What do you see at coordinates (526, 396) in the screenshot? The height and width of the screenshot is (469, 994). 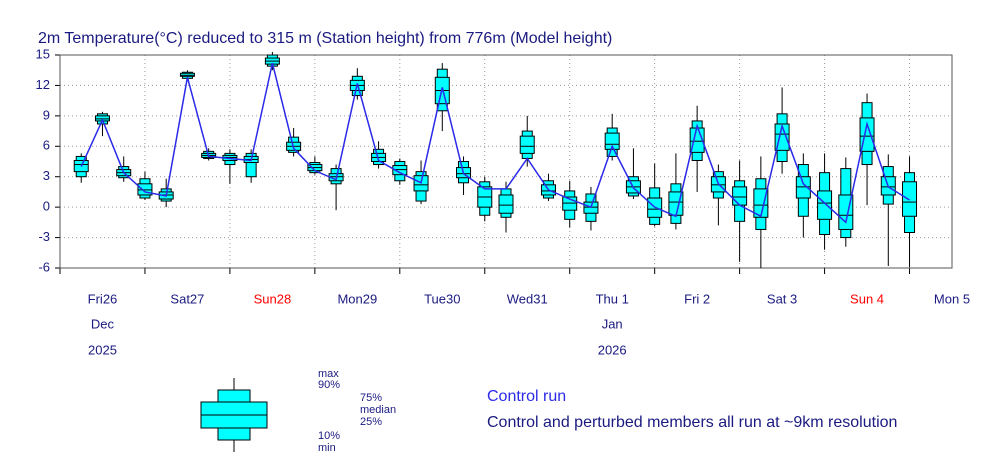 I see `legend-control: Control run` at bounding box center [526, 396].